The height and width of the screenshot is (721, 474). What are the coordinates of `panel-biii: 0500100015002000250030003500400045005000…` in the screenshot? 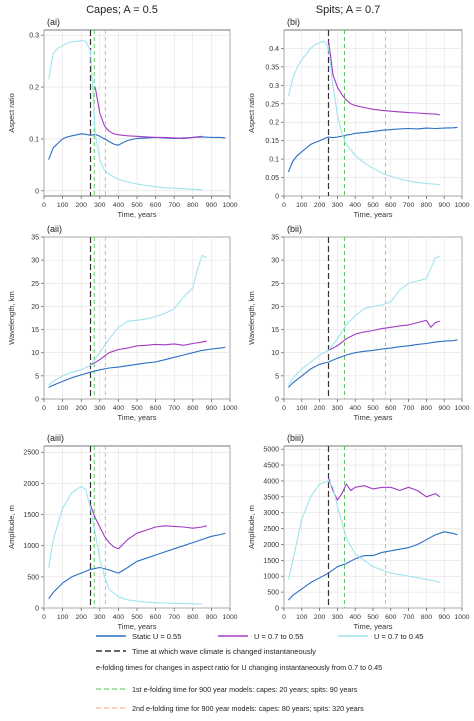 It's located at (358, 532).